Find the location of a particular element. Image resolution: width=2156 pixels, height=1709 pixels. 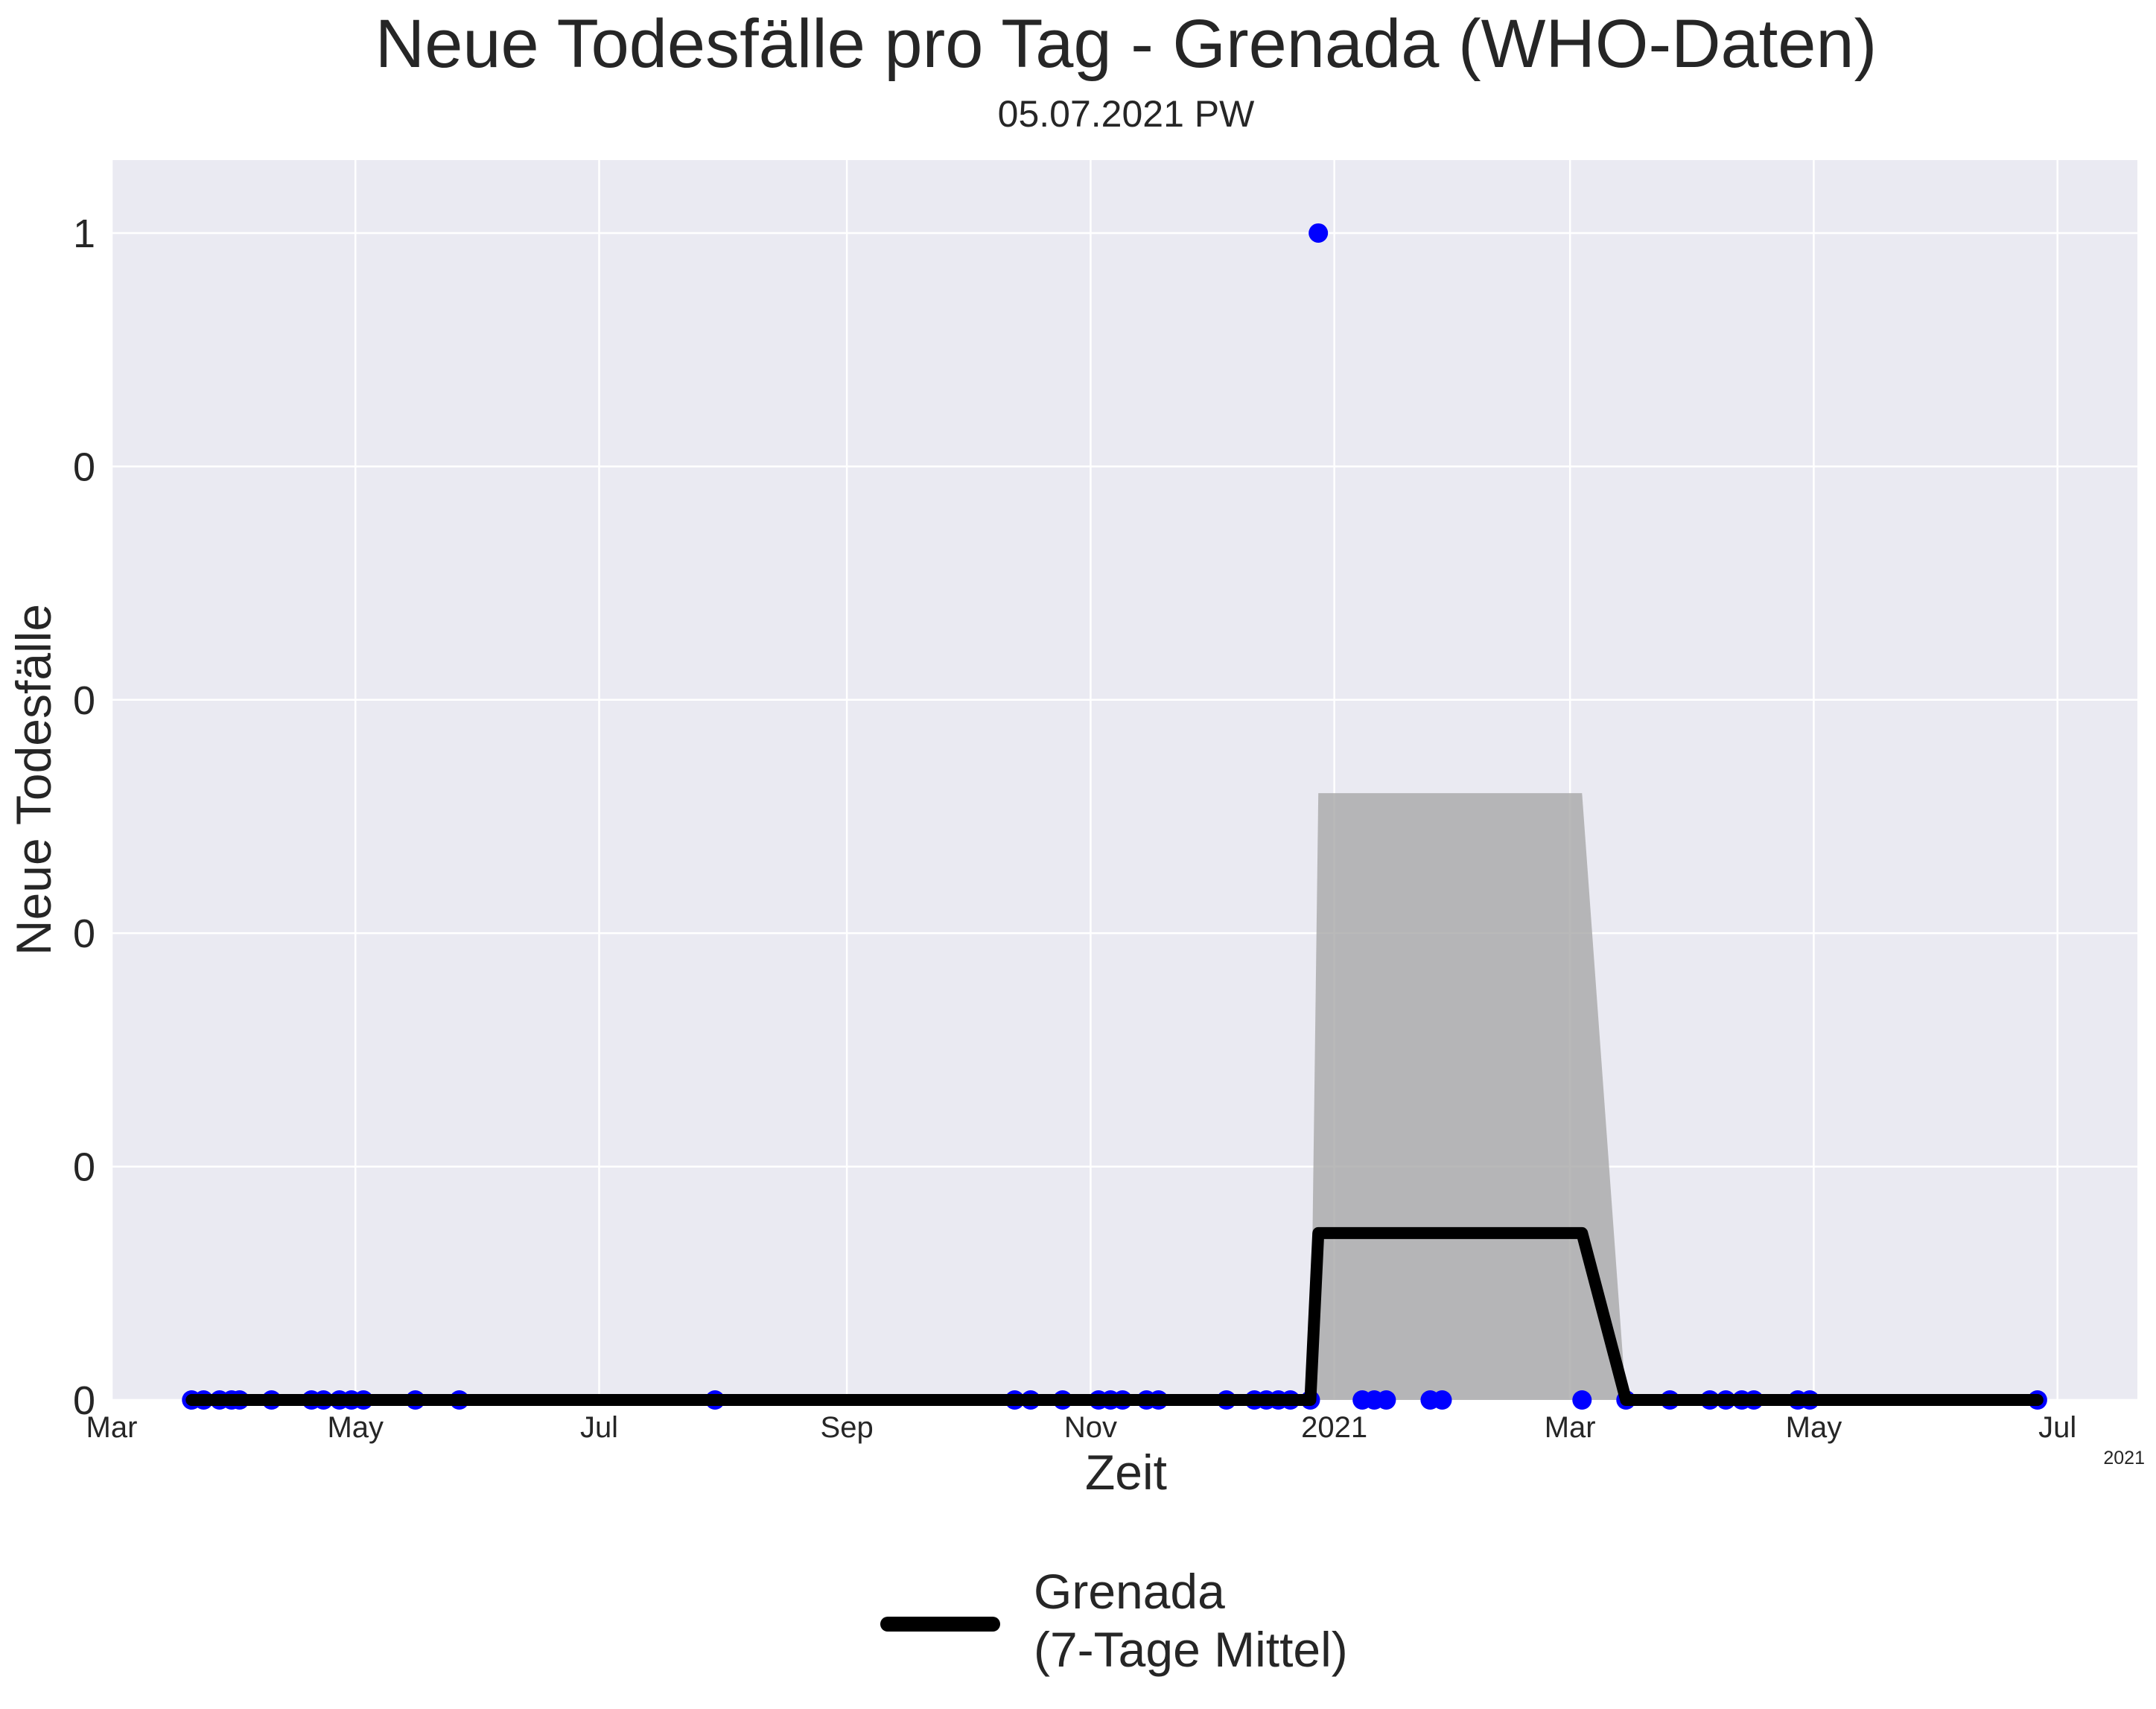

legend-label-line-1: Grenada is located at coordinates (1130, 1591).